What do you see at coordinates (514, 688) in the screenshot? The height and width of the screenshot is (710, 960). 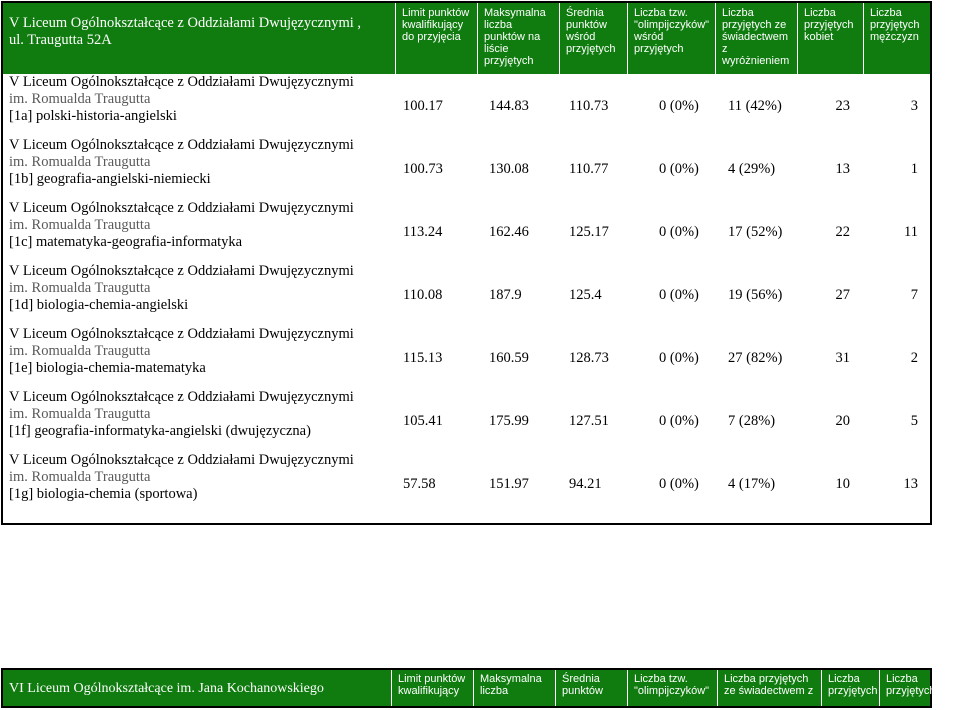 I see `header-max: Maksymalna liczba` at bounding box center [514, 688].